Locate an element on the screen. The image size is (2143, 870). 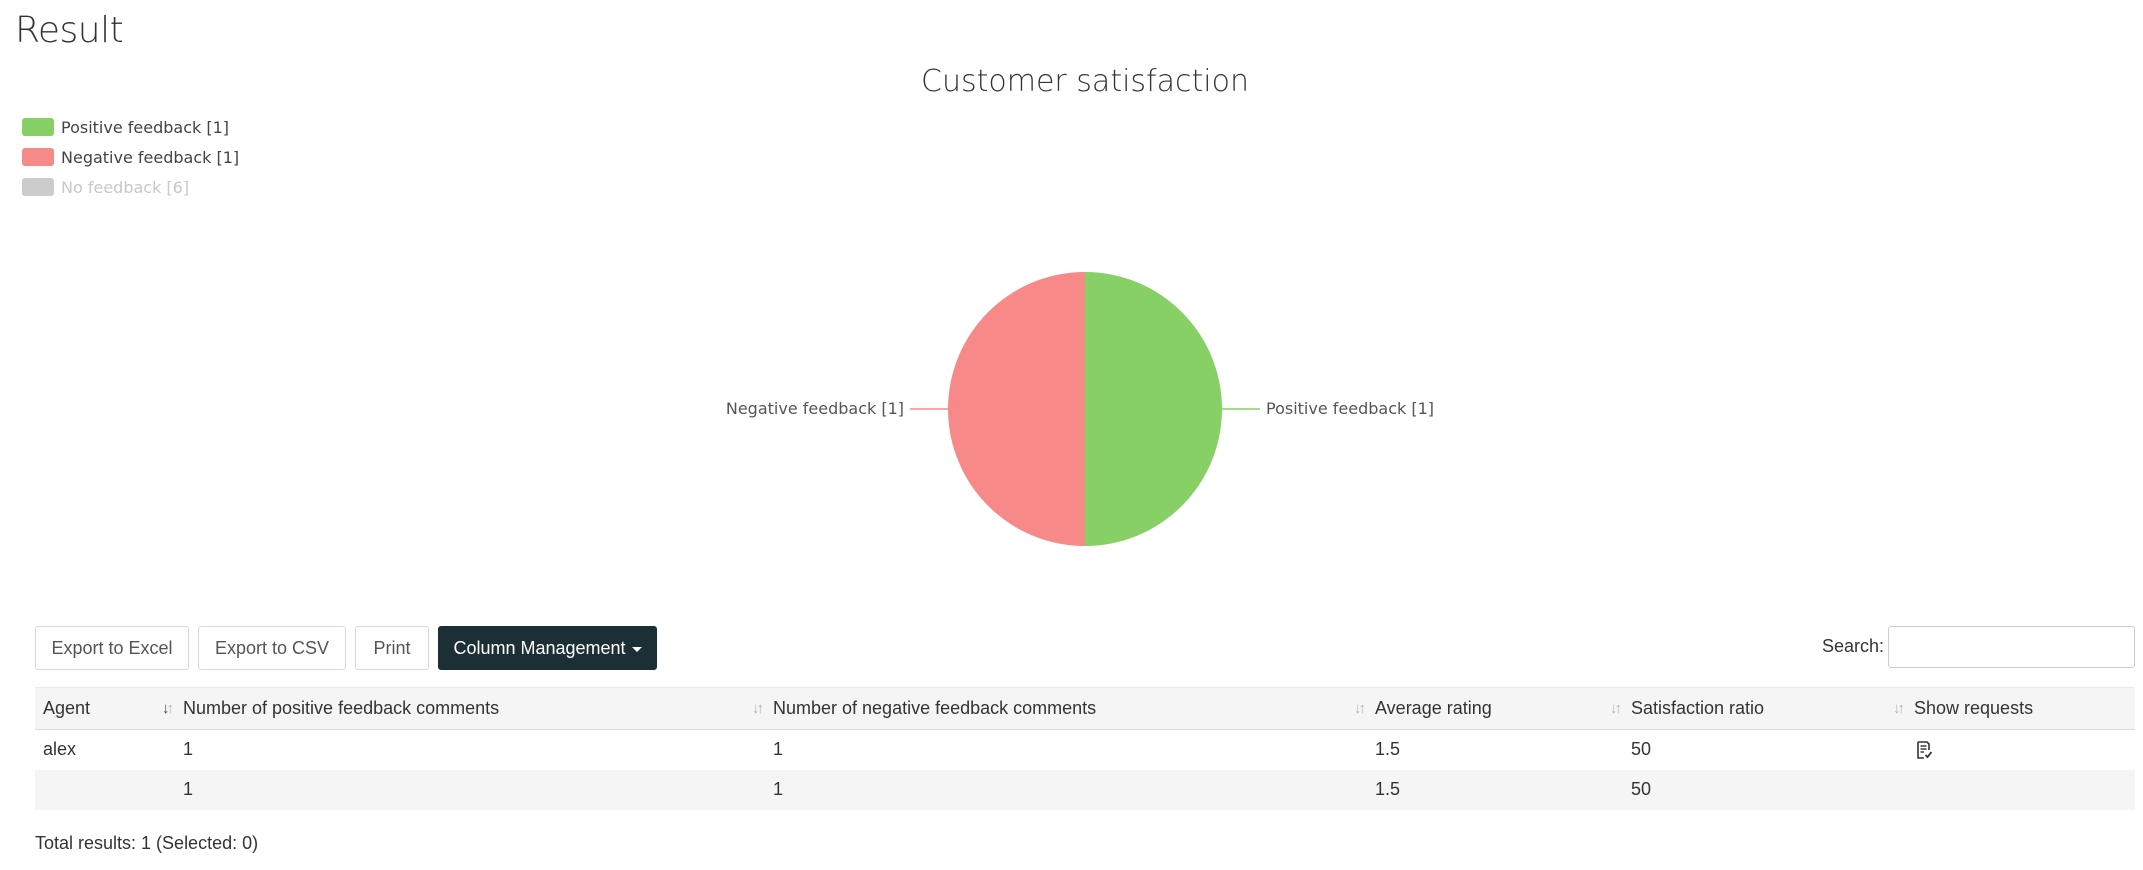
legend-label-no-feedback: No feedback [6] is located at coordinates (125, 187).